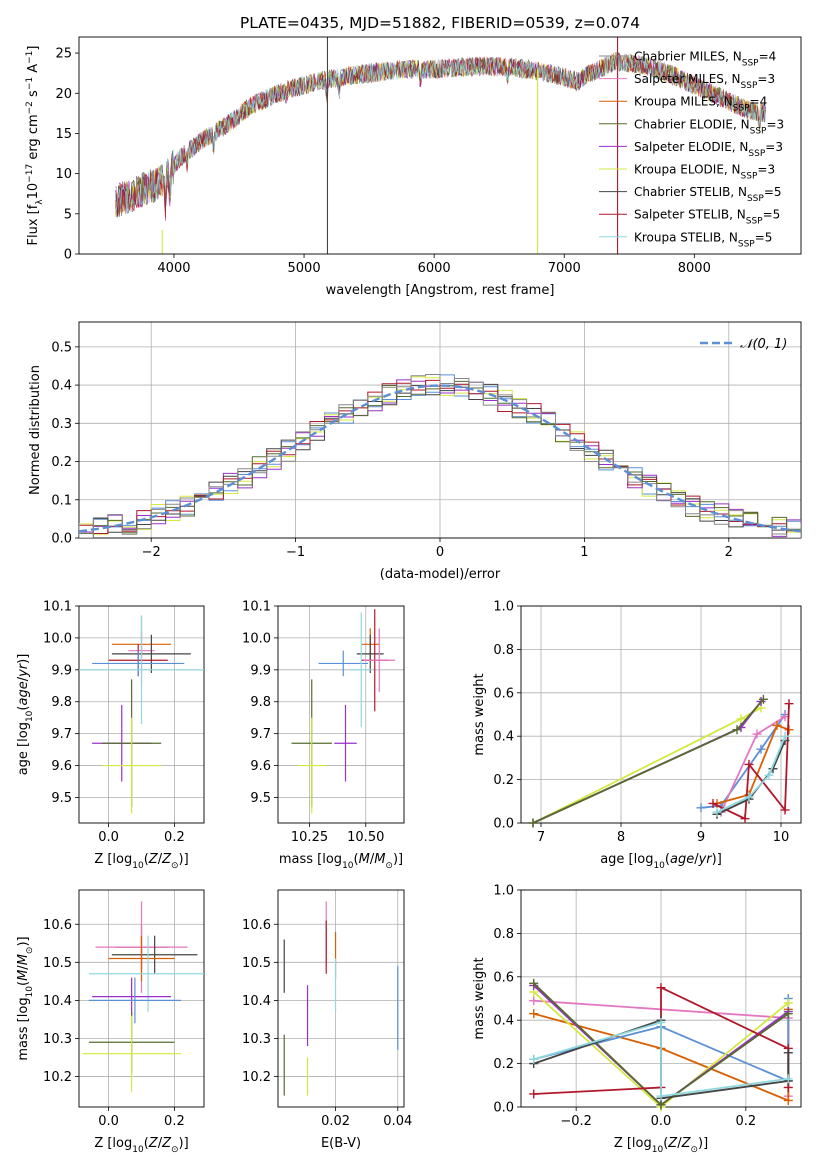 Image resolution: width=819 pixels, height=1170 pixels. What do you see at coordinates (35, 146) in the screenshot?
I see `spectrum-ylabel: Flux [fλ10−17 erg cm−2 s−1 A−1]` at bounding box center [35, 146].